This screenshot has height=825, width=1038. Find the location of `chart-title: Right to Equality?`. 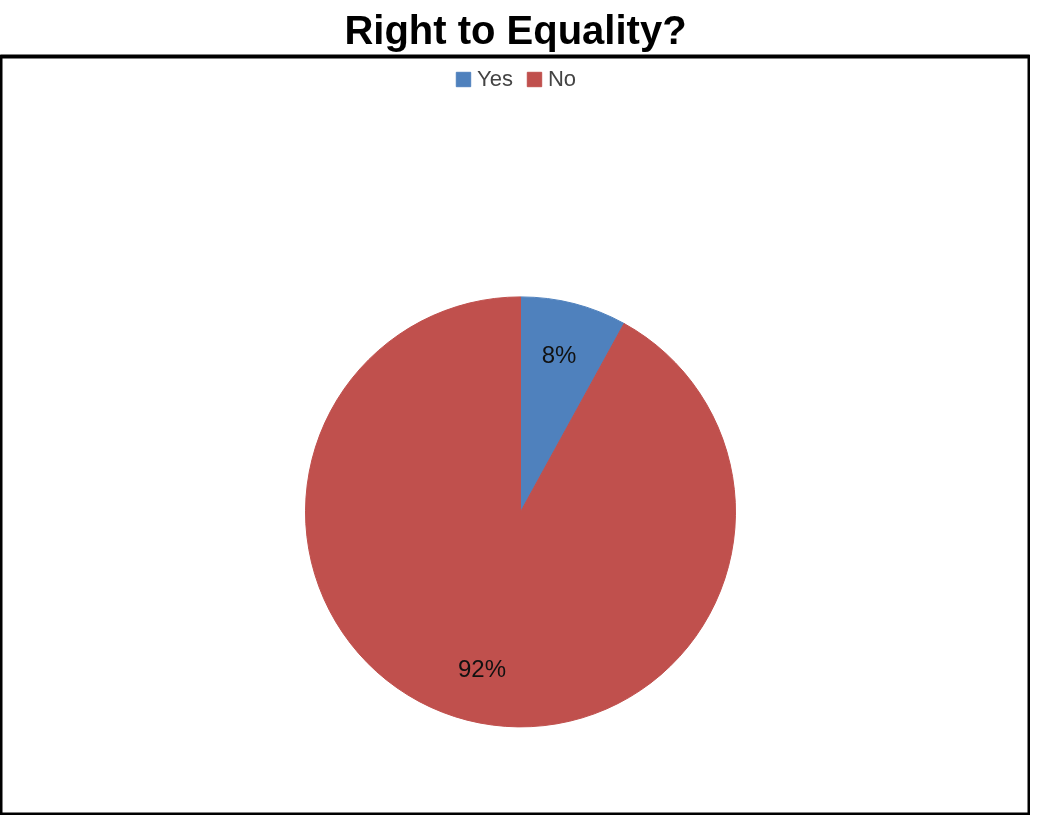

chart-title: Right to Equality? is located at coordinates (515, 29).